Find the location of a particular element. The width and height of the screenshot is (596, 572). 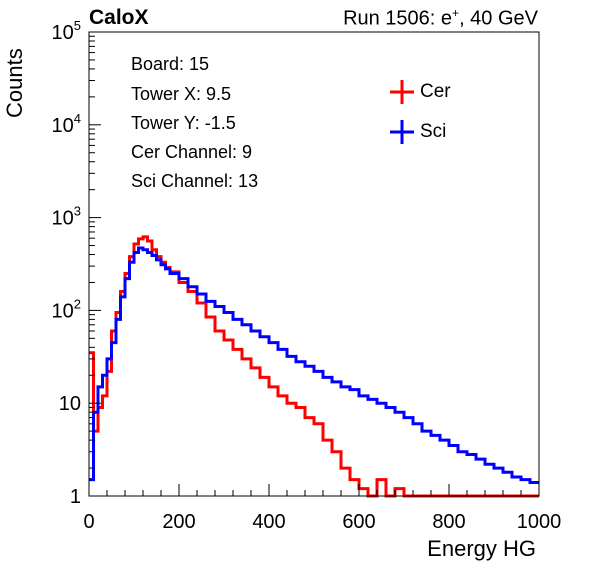

run-label: Run 1506: e+, 40 GeV is located at coordinates (440, 18).